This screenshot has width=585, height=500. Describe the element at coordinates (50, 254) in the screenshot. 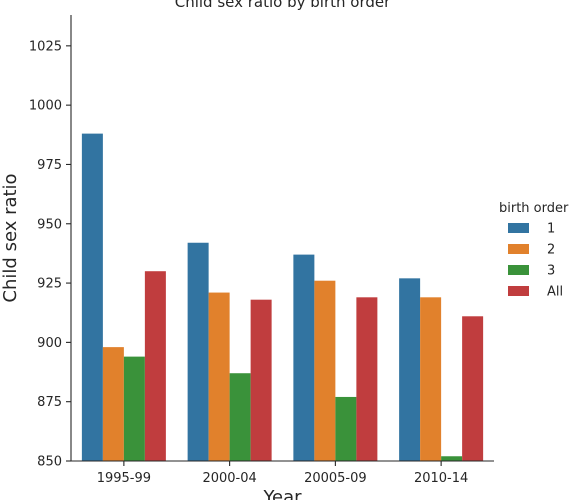

I see `y-axis-ticks: 850 875 900 925 950 975 1000 1025` at that location.